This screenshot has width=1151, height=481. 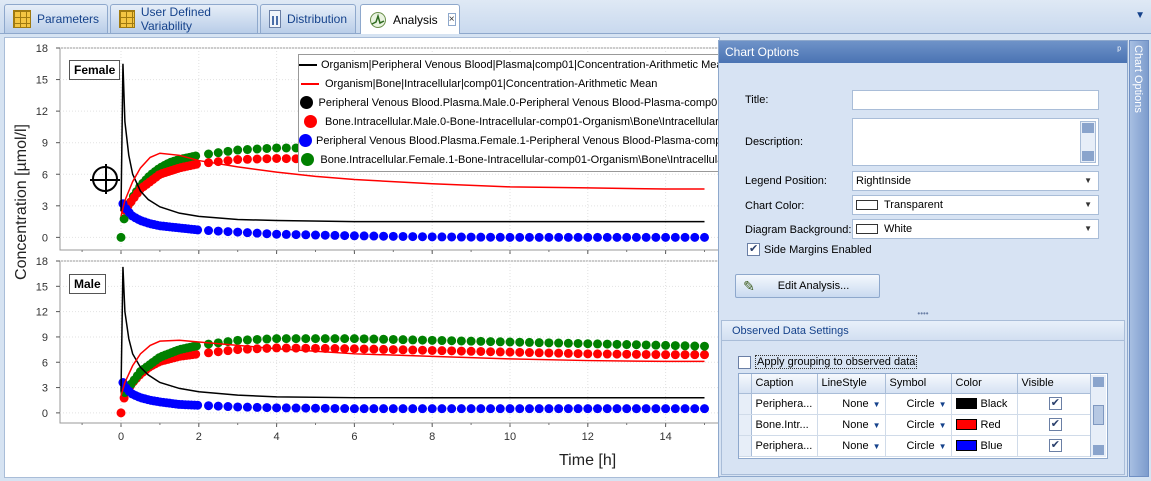 I want to click on table-row: Periphera... None ▼ Circle ▼ Black, so click(x=915, y=403).